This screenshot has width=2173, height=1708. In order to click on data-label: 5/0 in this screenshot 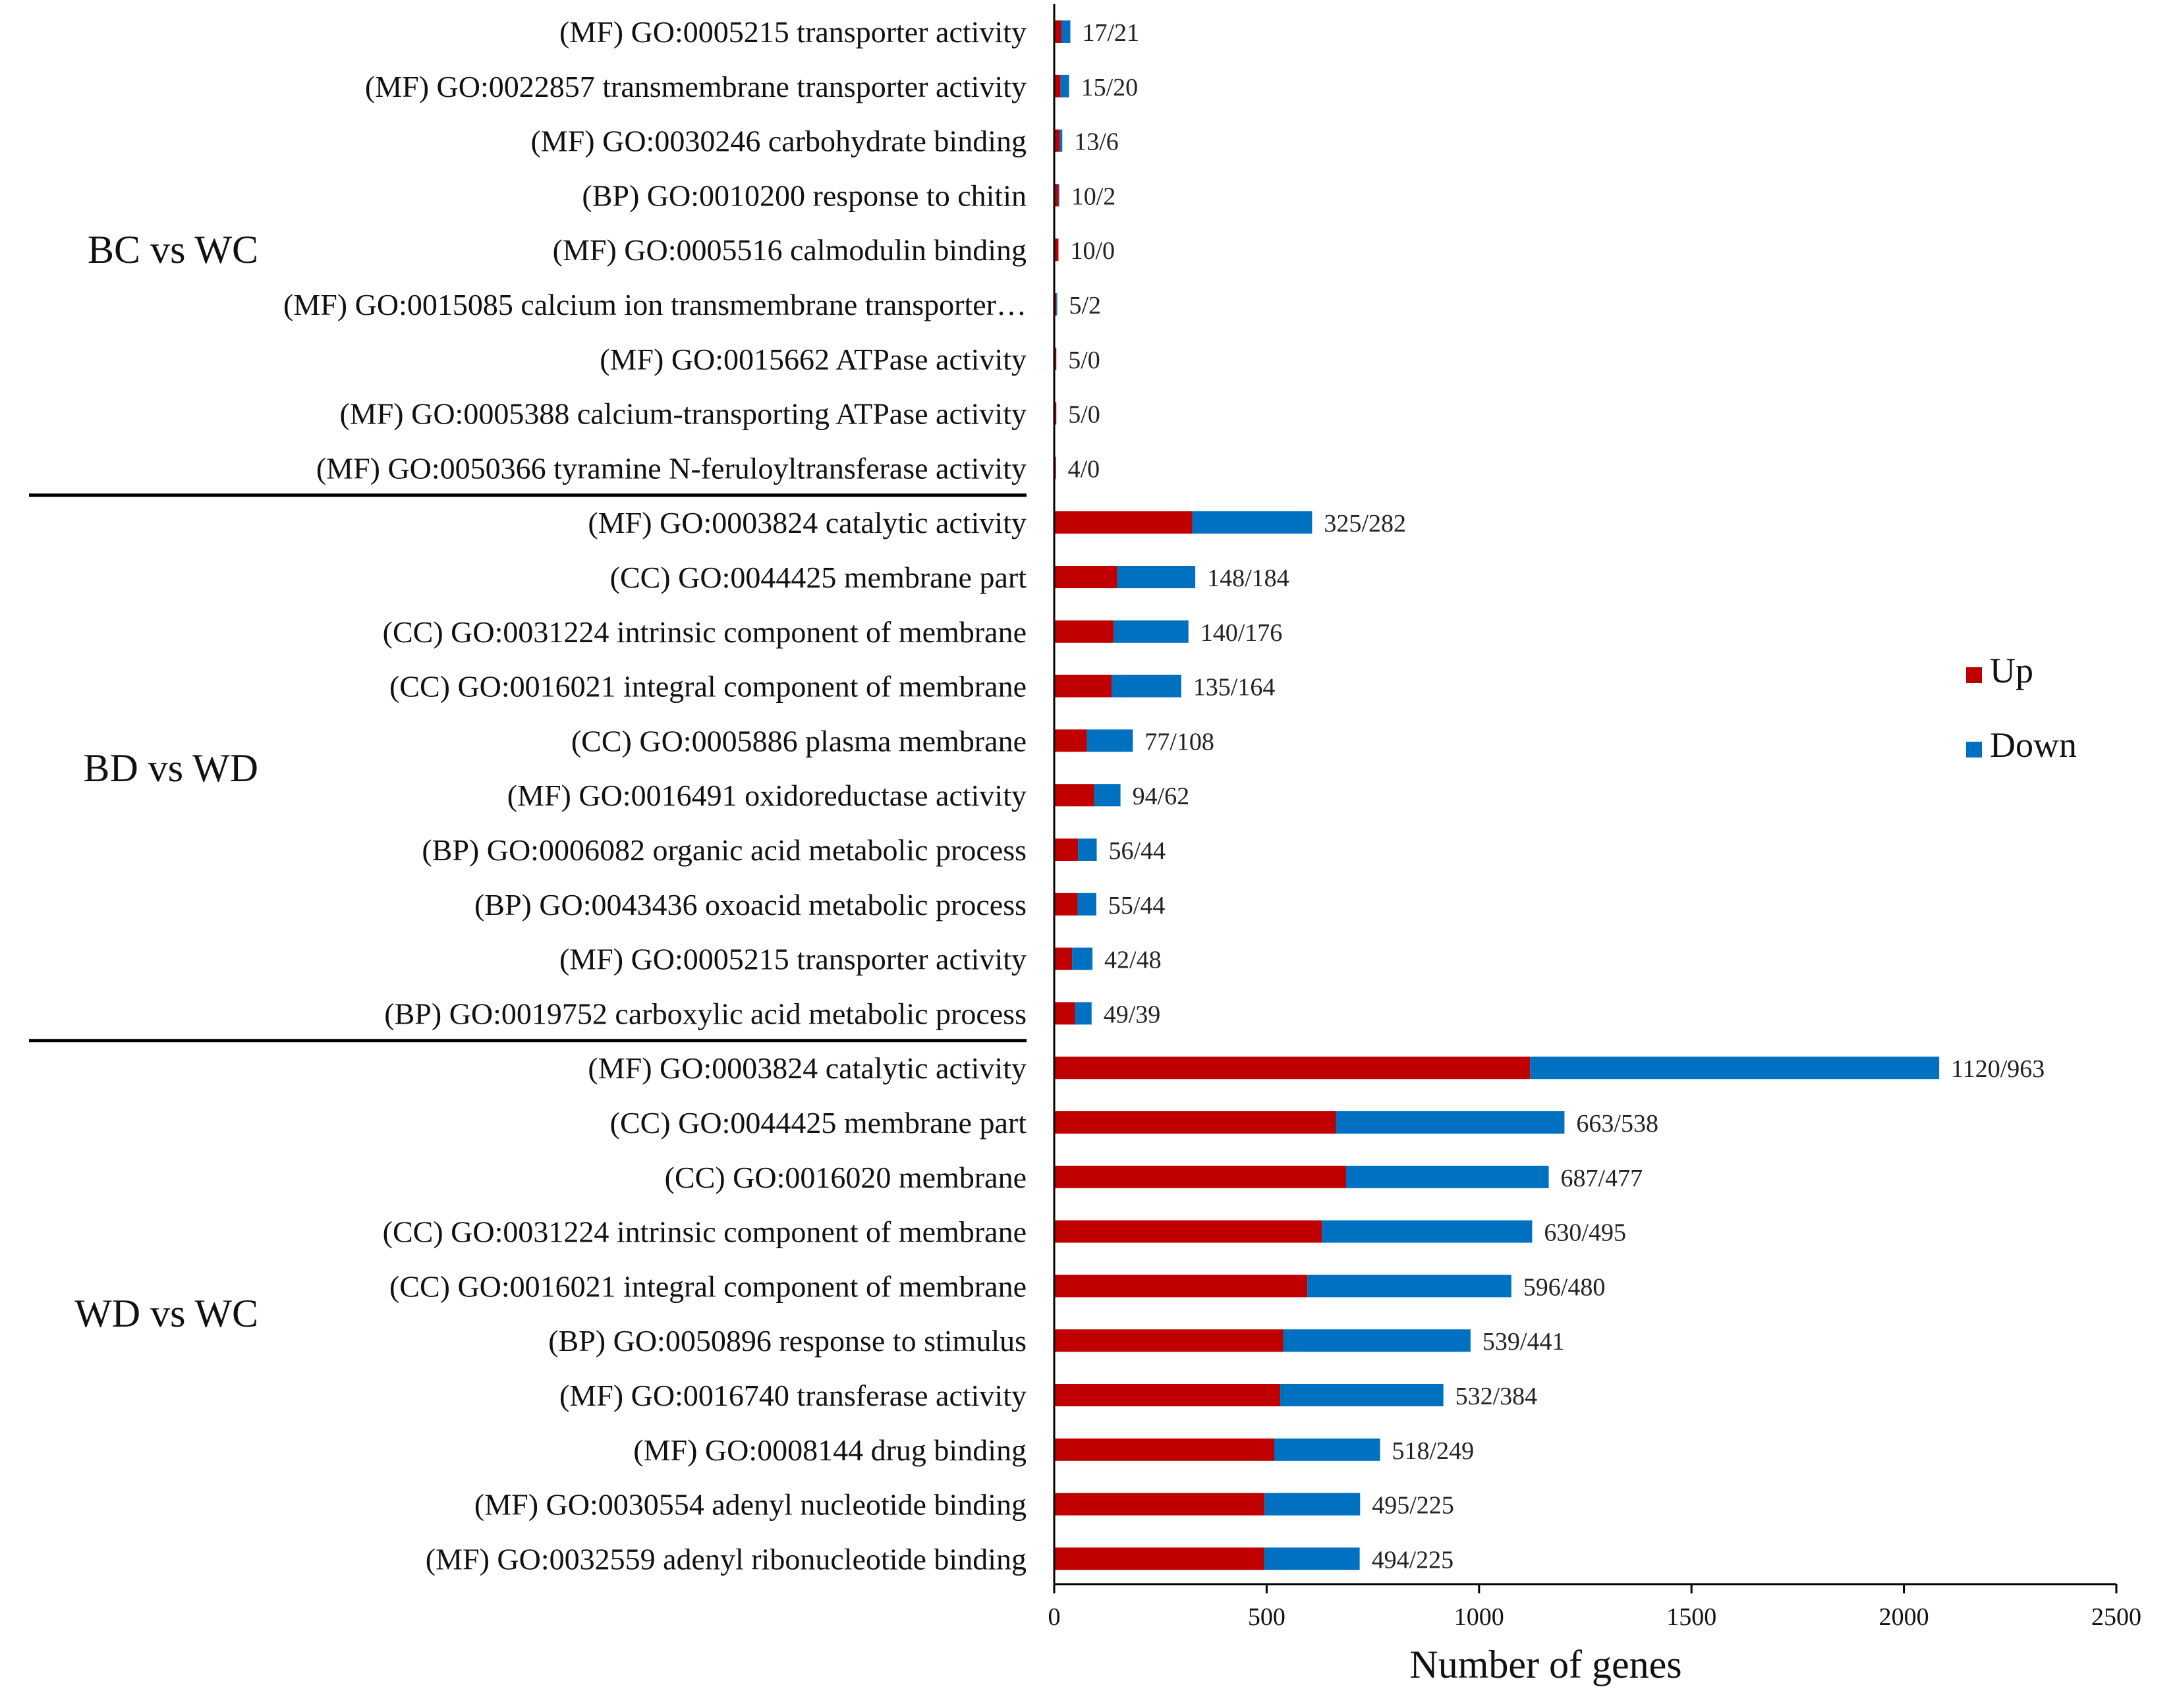, I will do `click(1084, 415)`.